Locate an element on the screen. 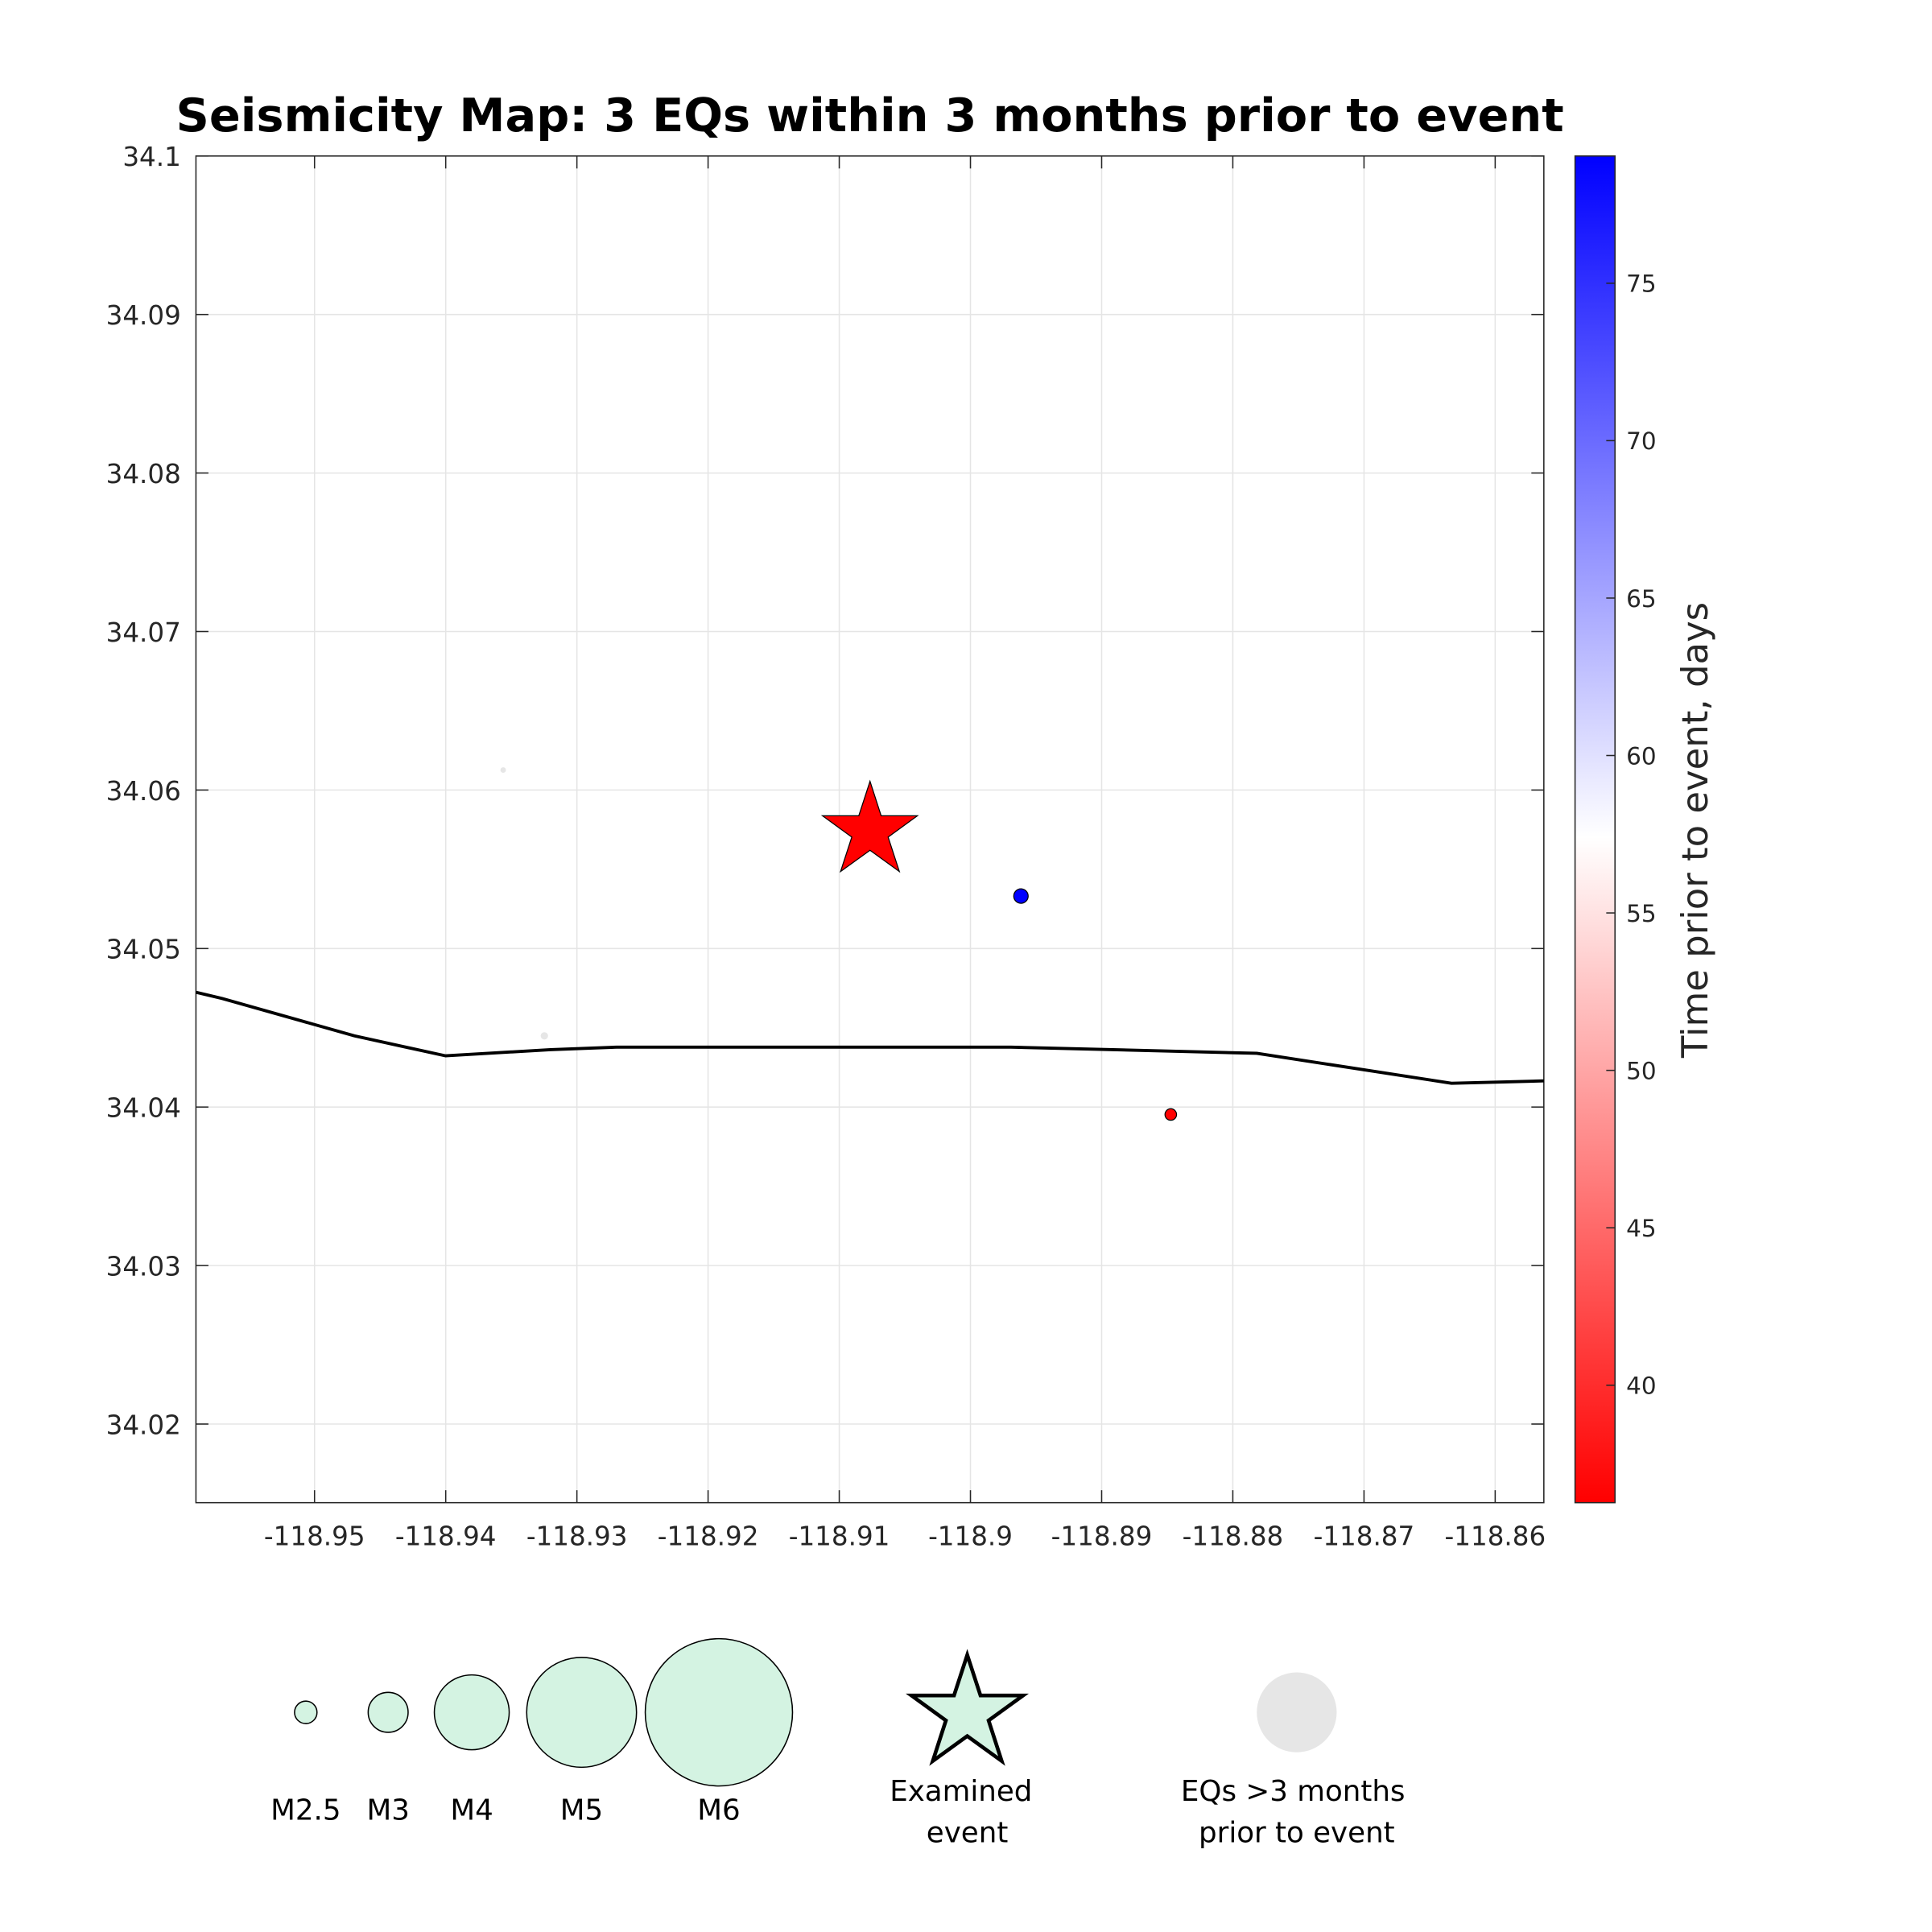 The width and height of the screenshot is (1932, 1932). colorbar-tick-label: 40 is located at coordinates (1641, 1386).